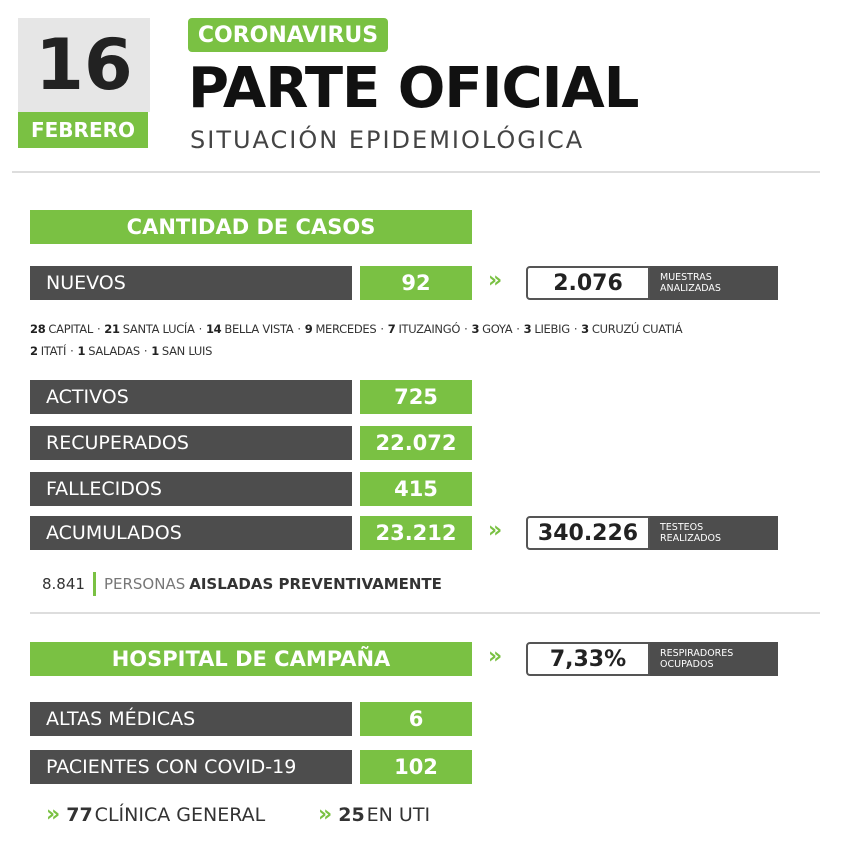 The image size is (860, 860). Describe the element at coordinates (416, 283) in the screenshot. I see `row-value: 92` at that location.